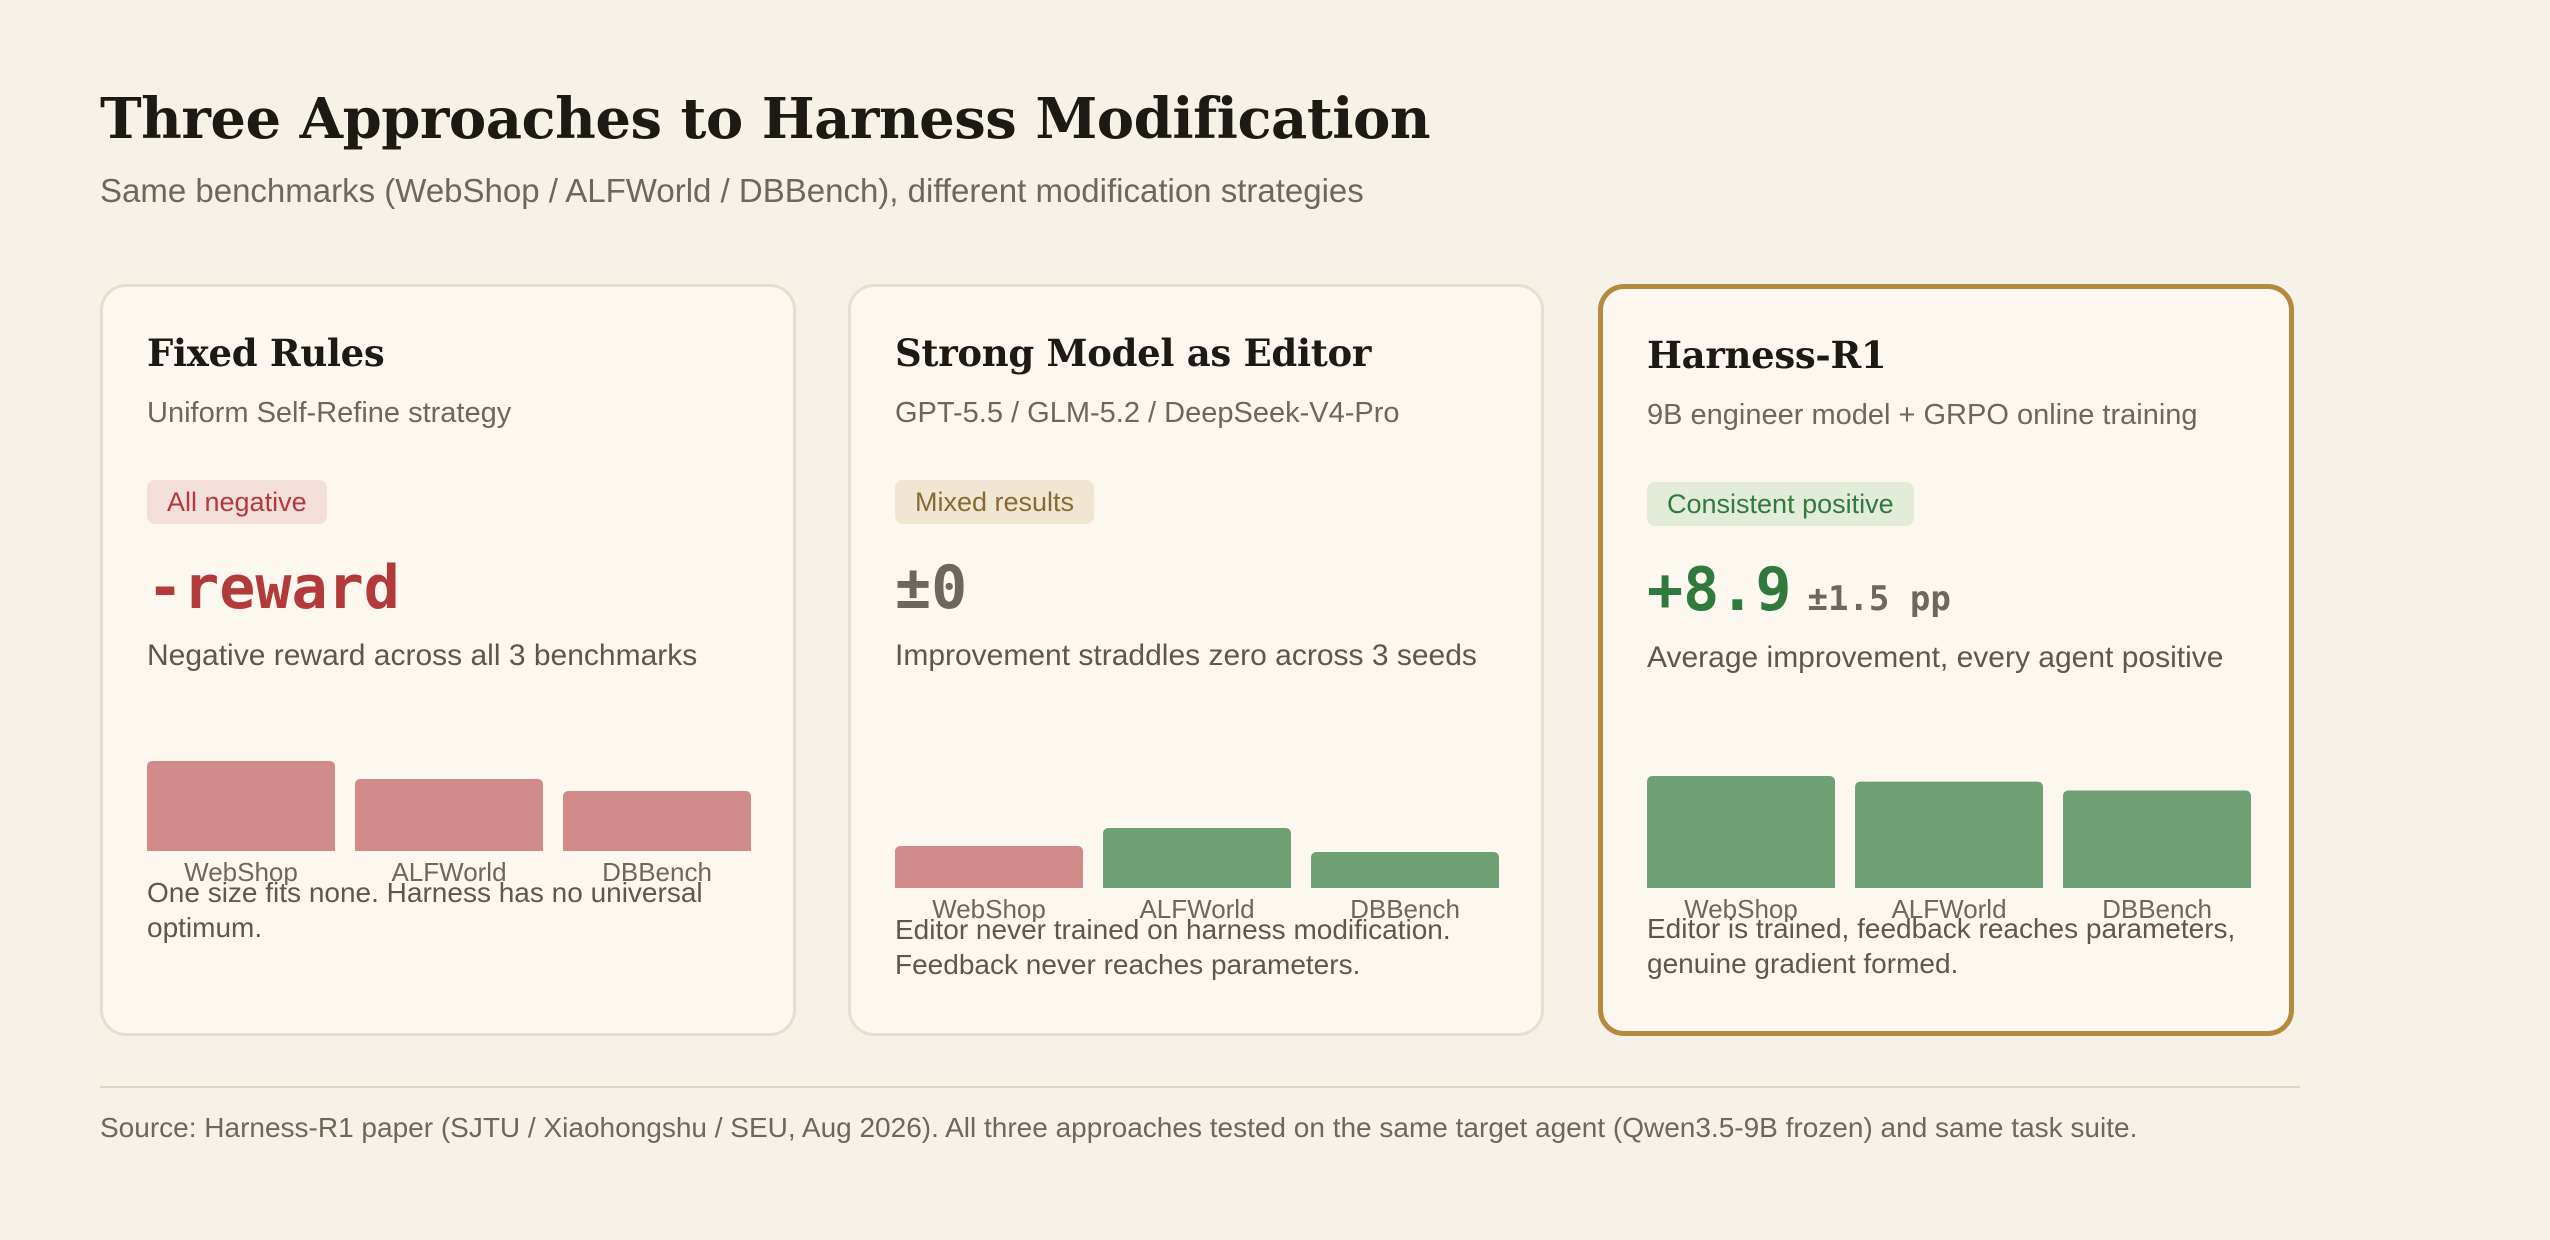 Image resolution: width=2550 pixels, height=1240 pixels. What do you see at coordinates (1922, 415) in the screenshot?
I see `card-subtitle: 9B engineer model + GRPO online training` at bounding box center [1922, 415].